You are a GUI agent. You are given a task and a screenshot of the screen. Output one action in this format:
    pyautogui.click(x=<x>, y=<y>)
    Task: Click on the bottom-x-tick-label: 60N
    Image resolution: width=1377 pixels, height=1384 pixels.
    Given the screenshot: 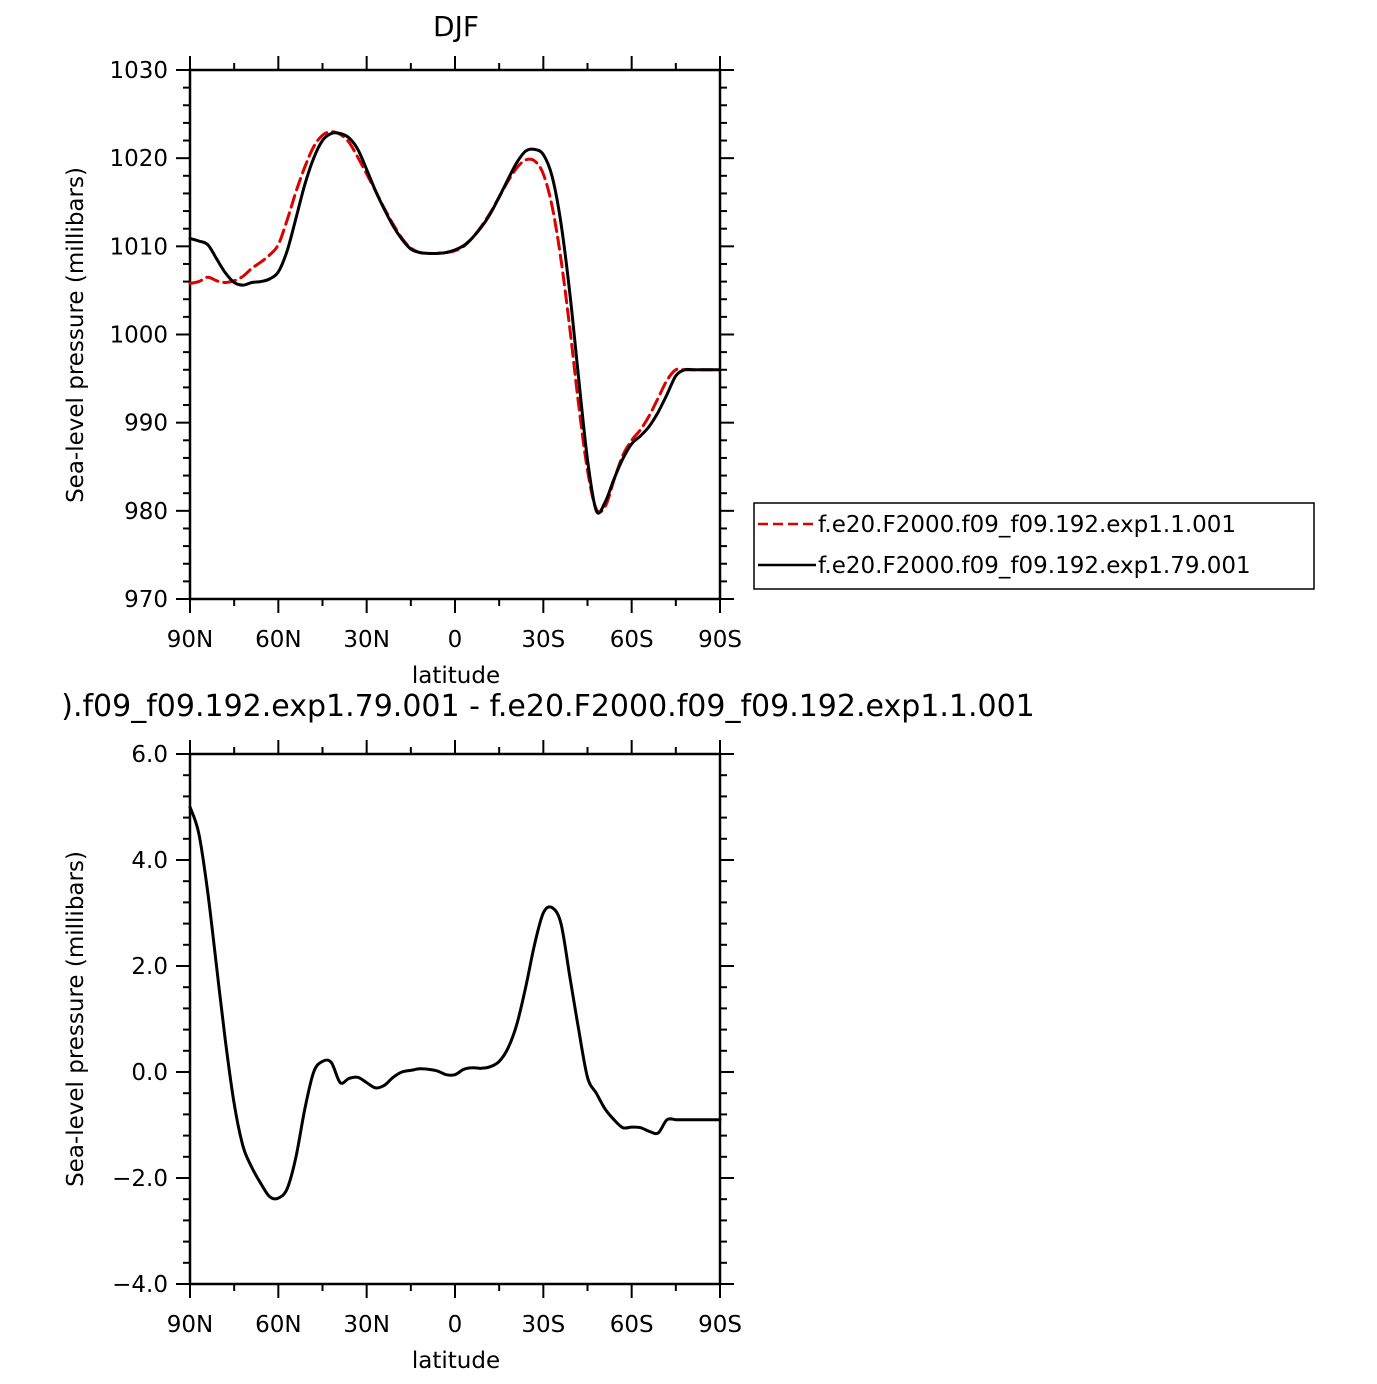 What is the action you would take?
    pyautogui.click(x=278, y=1325)
    